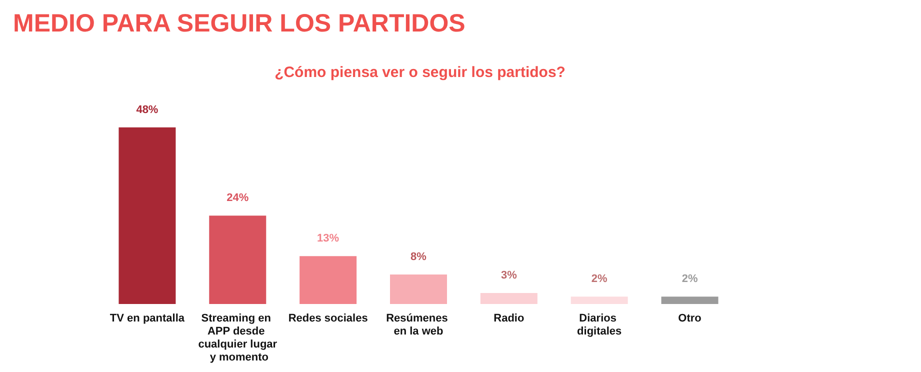 The height and width of the screenshot is (372, 921). Describe the element at coordinates (418, 257) in the screenshot. I see `data-label: 8%` at that location.